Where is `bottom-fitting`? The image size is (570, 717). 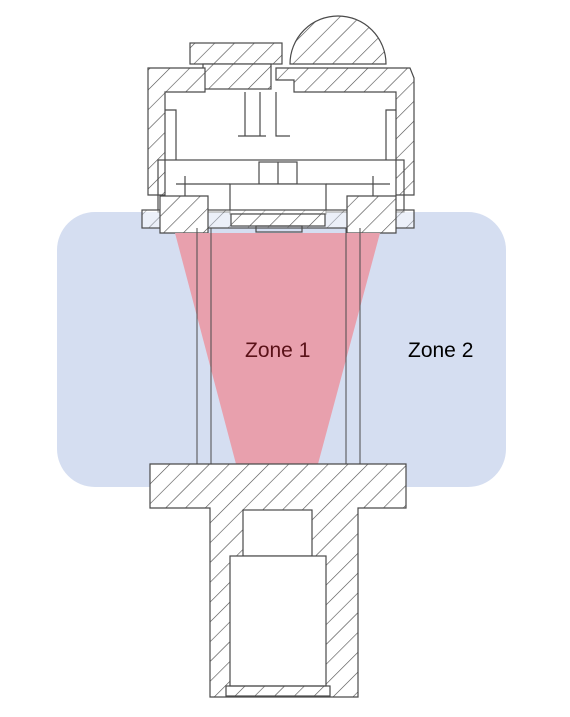
bottom-fitting is located at coordinates (278, 580).